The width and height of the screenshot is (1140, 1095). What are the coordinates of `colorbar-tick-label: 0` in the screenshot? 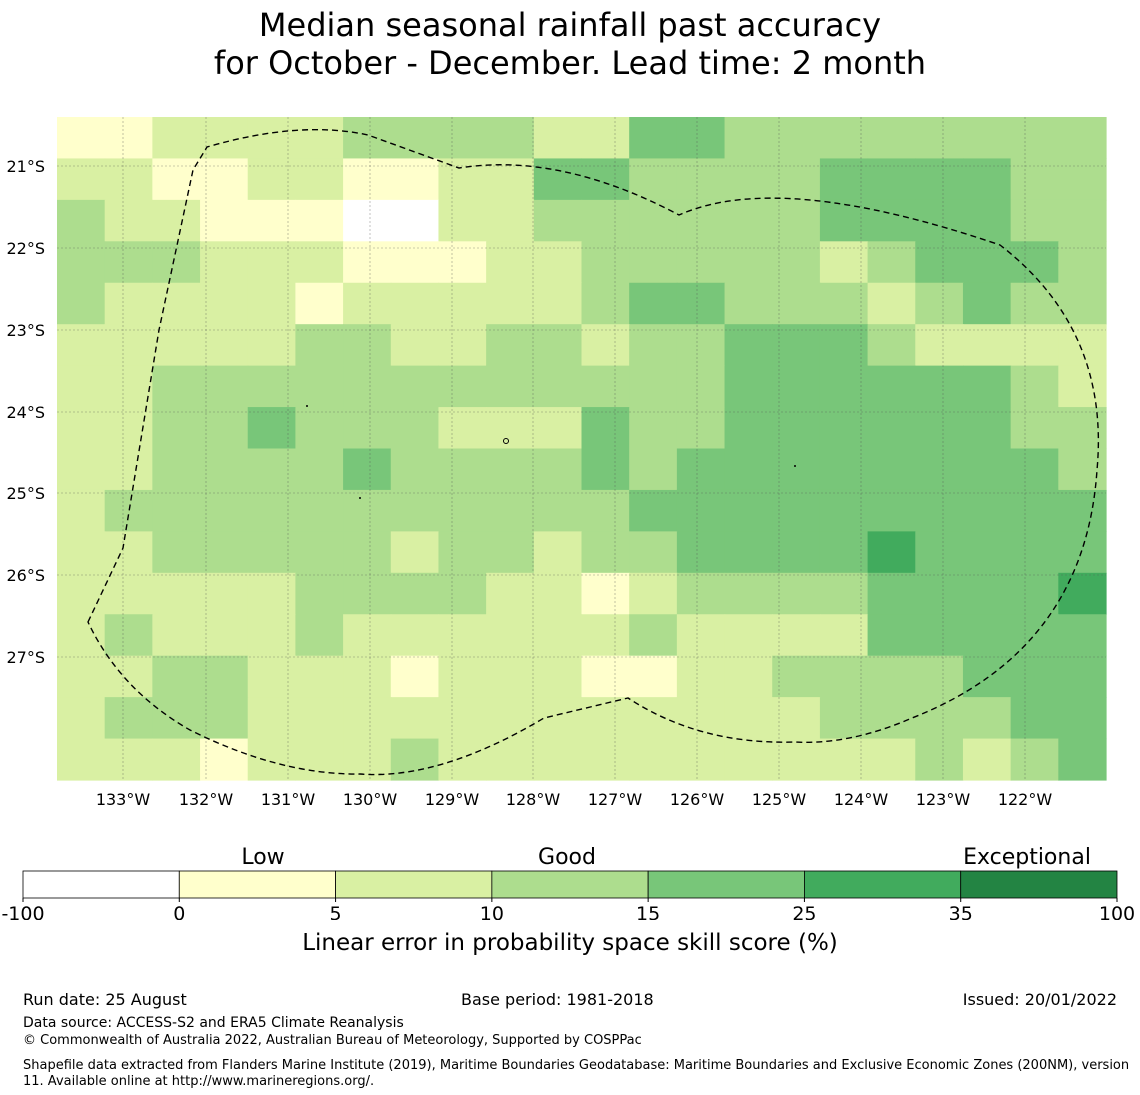 It's located at (179, 911).